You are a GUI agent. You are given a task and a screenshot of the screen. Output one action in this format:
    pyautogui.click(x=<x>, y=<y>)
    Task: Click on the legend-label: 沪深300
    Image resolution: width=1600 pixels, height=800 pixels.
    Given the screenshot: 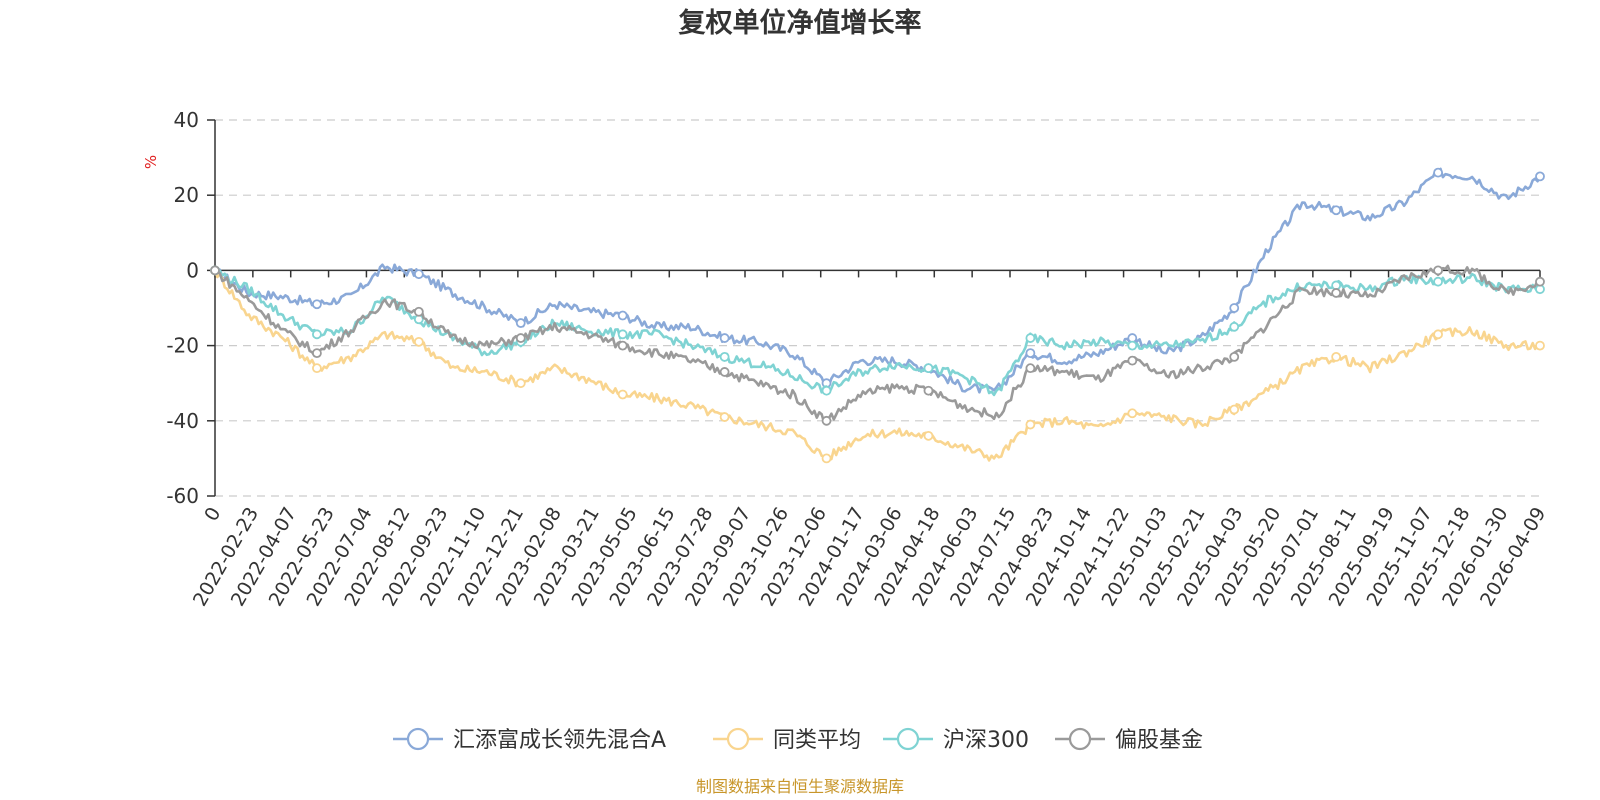 What is the action you would take?
    pyautogui.click(x=986, y=740)
    